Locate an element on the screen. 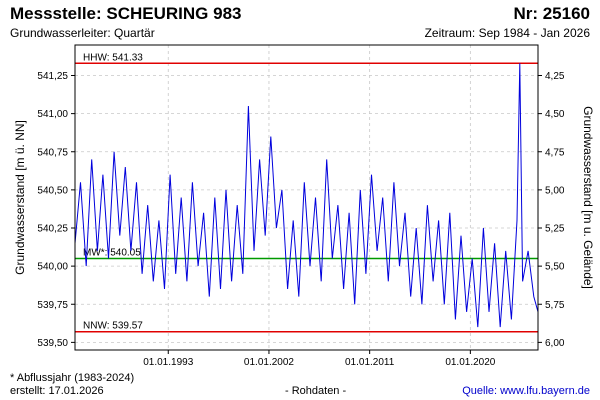  aquifer-label: Grundwasserleiter: Quartär is located at coordinates (82, 33).